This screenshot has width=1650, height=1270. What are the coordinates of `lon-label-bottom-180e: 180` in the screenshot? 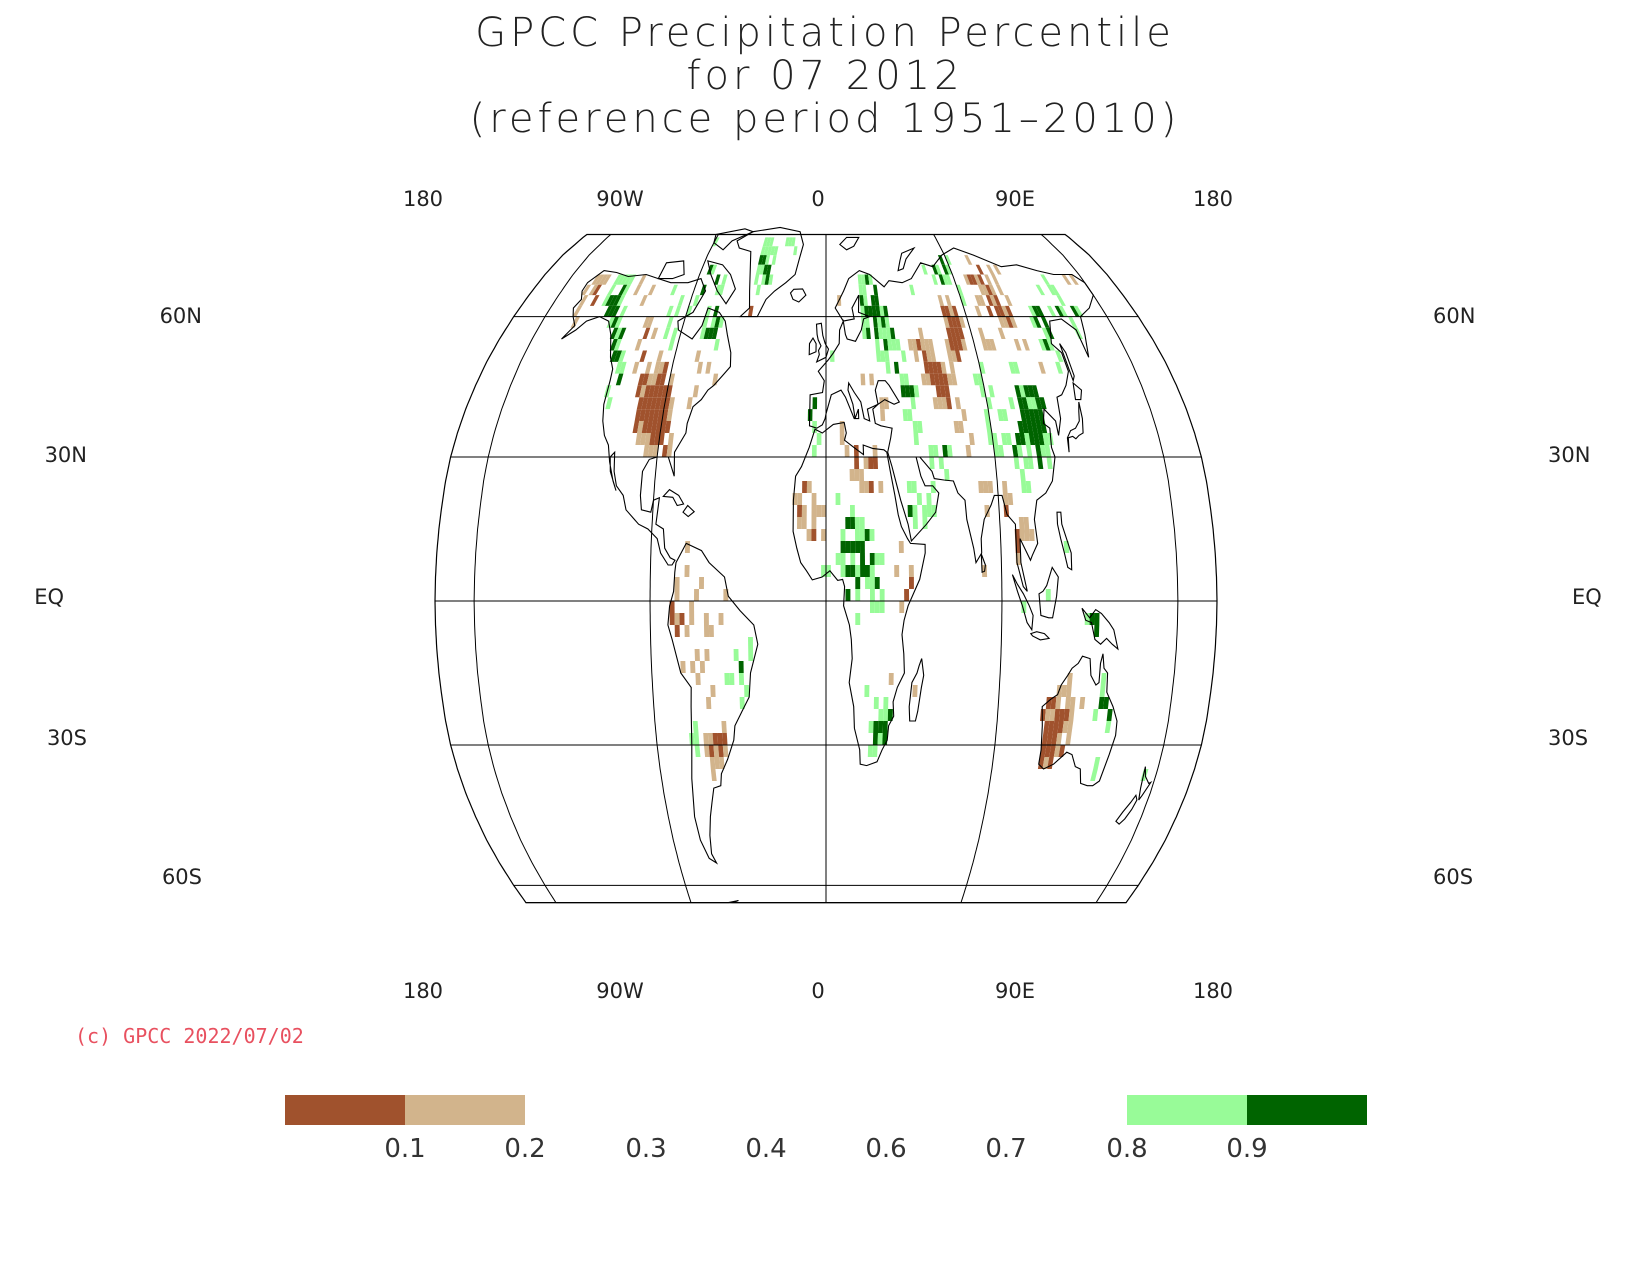 It's located at (1213, 991).